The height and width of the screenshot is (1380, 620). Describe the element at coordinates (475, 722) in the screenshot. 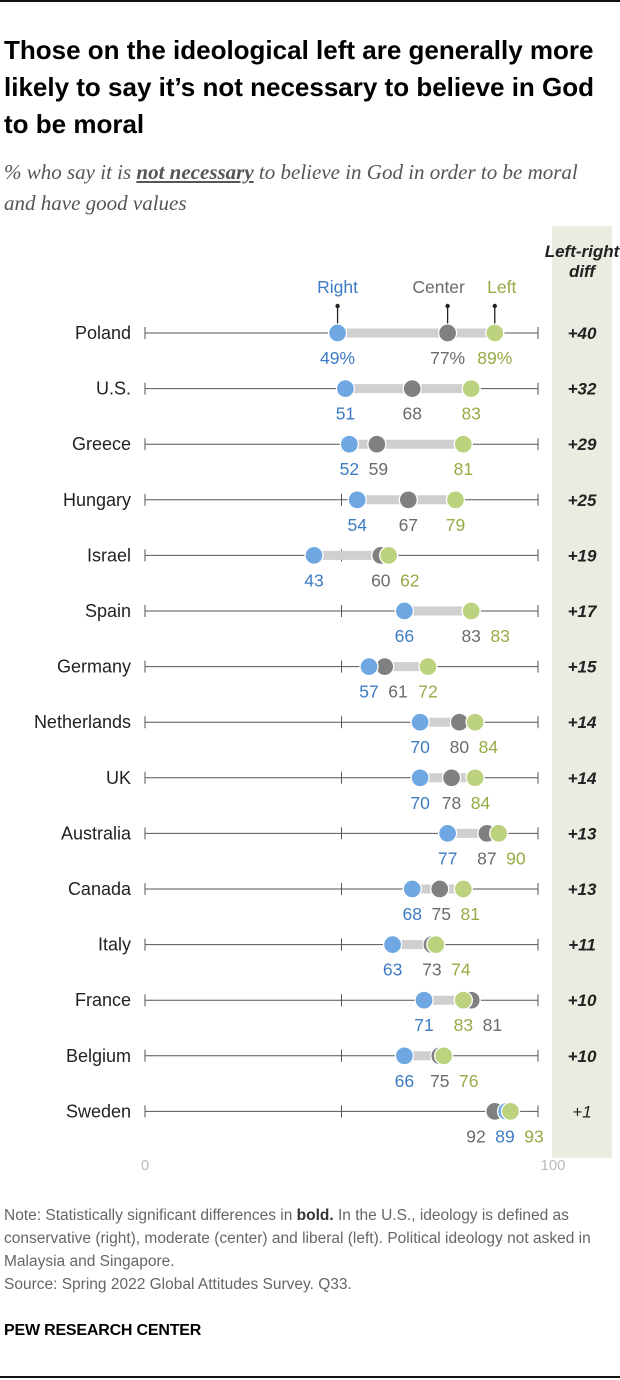

I see `dot-left-netherlands` at that location.